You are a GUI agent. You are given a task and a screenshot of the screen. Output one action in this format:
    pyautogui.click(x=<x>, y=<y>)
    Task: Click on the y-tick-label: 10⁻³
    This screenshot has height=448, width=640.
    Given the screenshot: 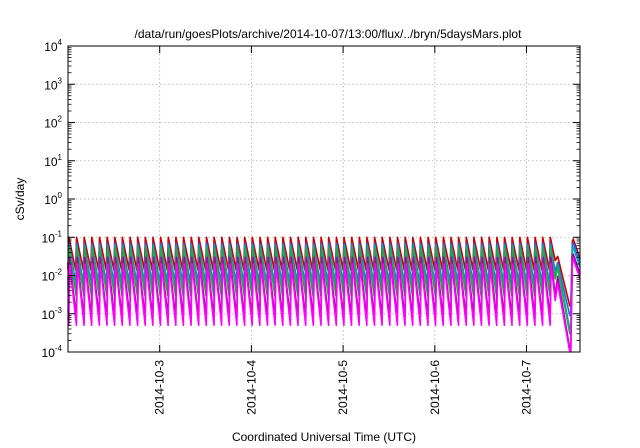 What is the action you would take?
    pyautogui.click(x=52, y=314)
    